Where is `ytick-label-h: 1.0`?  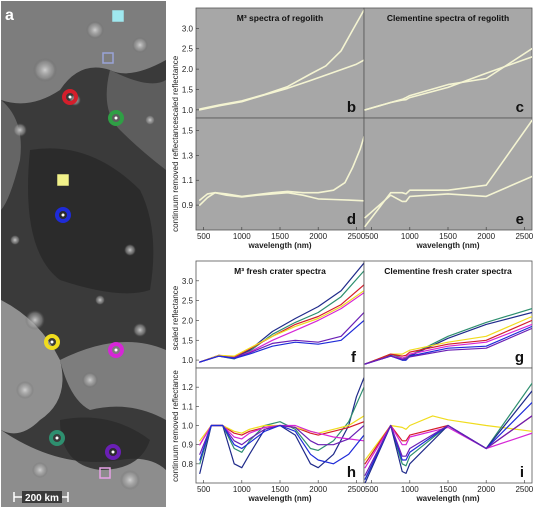
ytick-label-h: 1.0 is located at coordinates (188, 426).